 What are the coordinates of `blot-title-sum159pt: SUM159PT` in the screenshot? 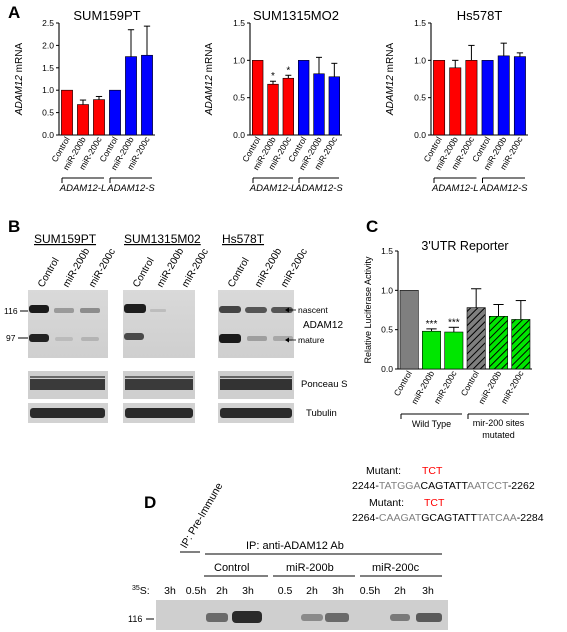 It's located at (65, 239).